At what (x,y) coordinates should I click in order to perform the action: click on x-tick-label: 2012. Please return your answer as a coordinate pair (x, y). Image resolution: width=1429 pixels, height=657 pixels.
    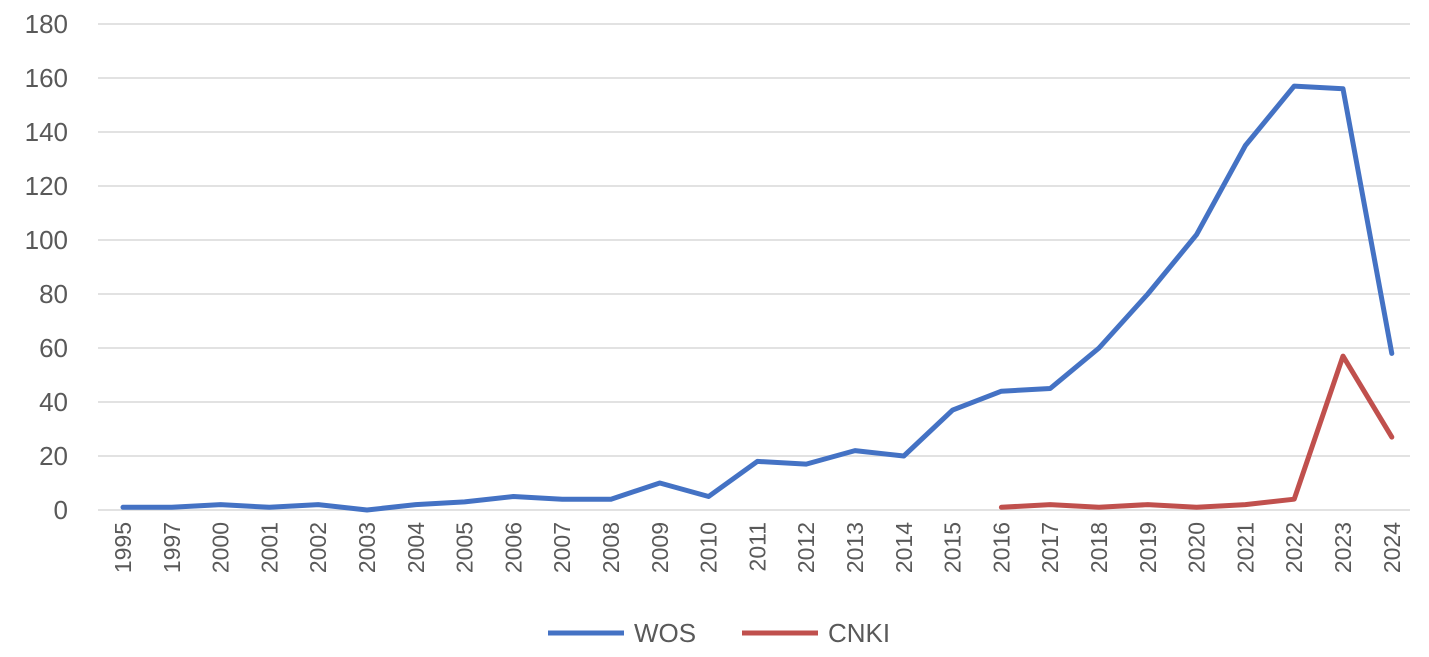
    Looking at the image, I should click on (806, 547).